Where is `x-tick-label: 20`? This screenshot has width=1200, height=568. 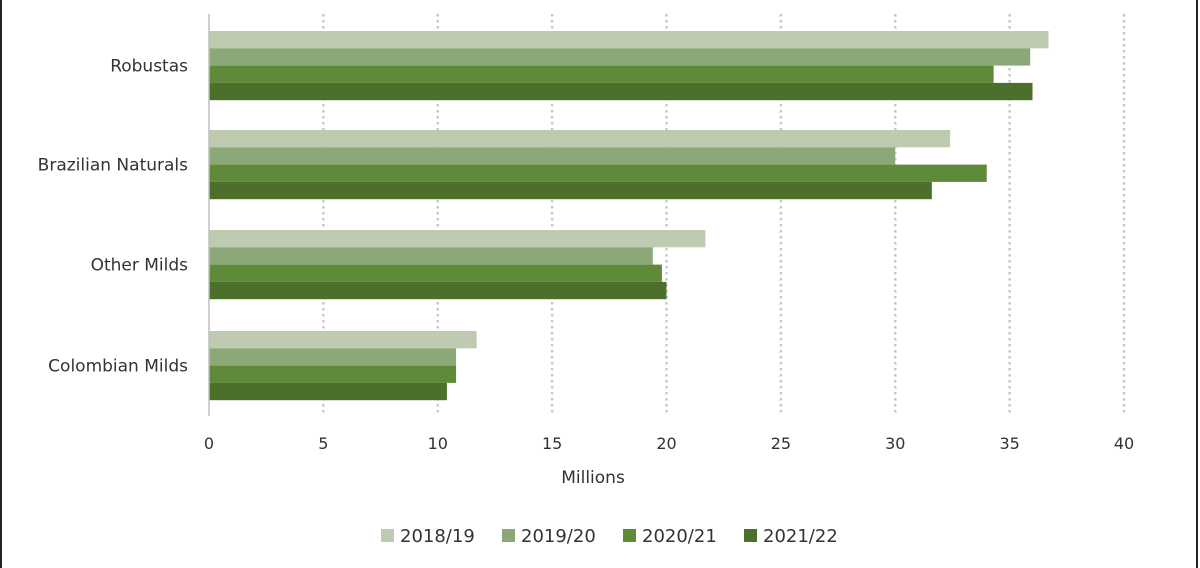
x-tick-label: 20 is located at coordinates (666, 443).